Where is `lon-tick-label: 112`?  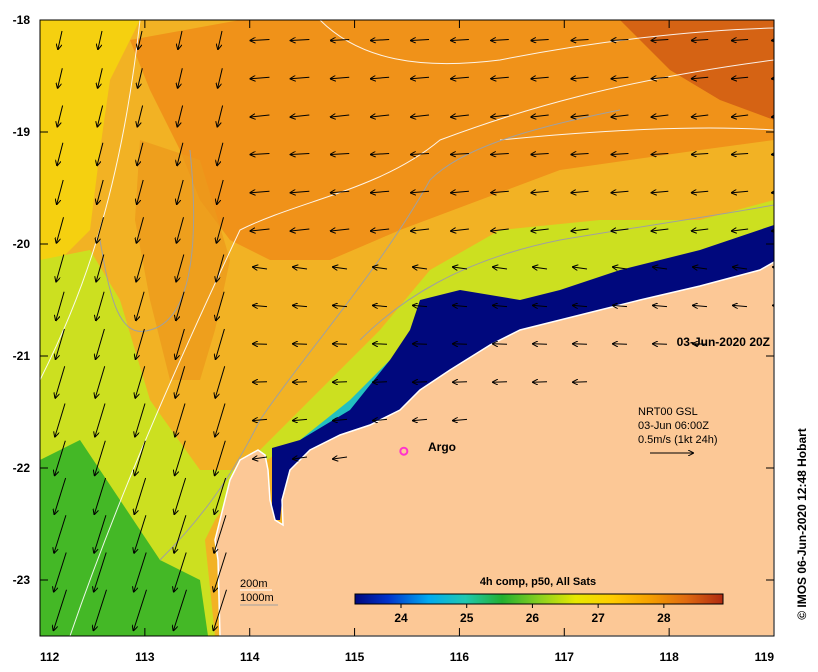 lon-tick-label: 112 is located at coordinates (50, 657).